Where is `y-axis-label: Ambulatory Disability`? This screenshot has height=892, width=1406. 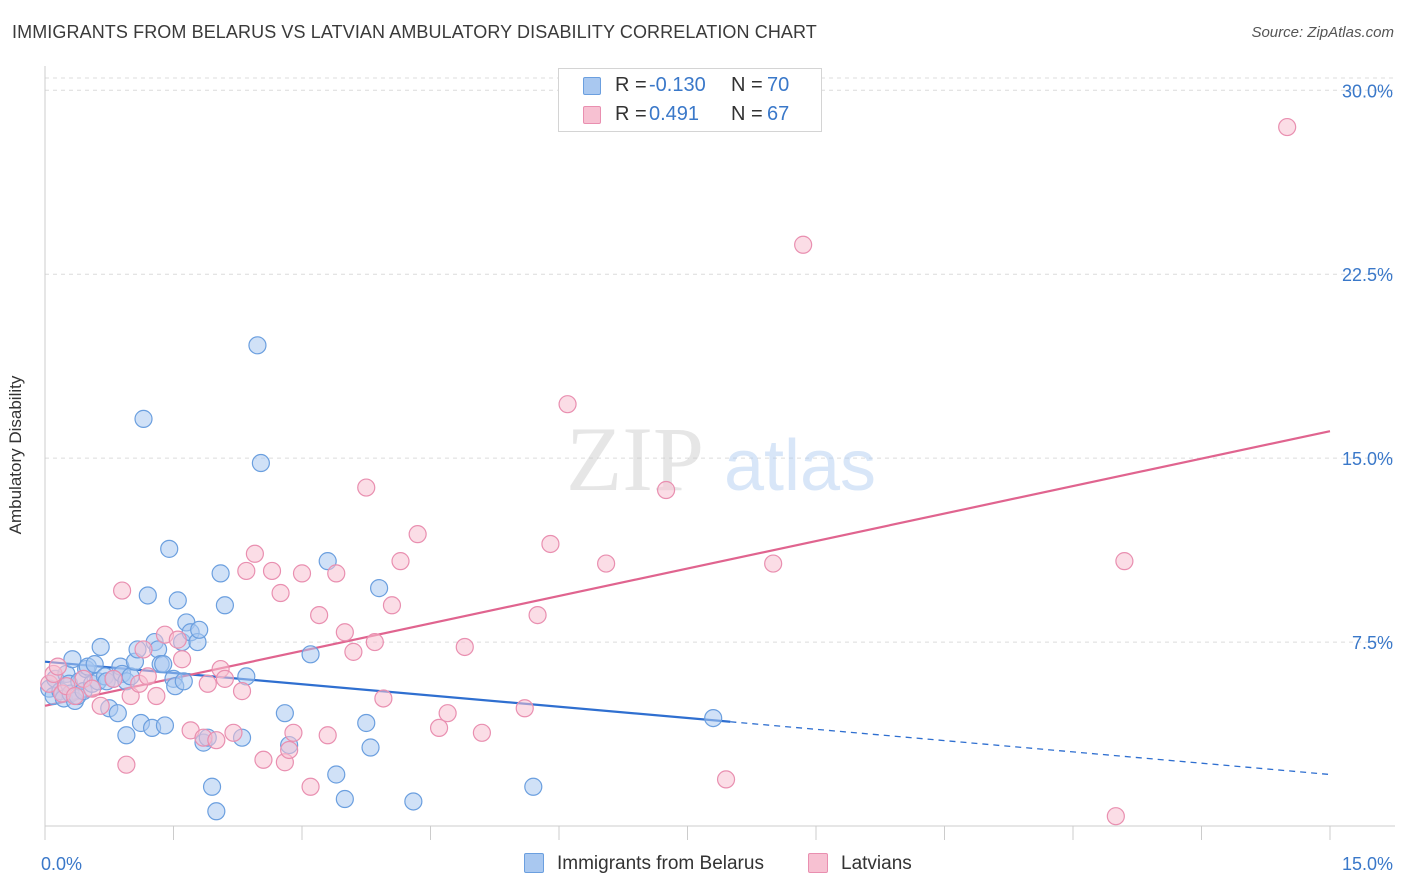 y-axis-label: Ambulatory Disability is located at coordinates (15, 455).